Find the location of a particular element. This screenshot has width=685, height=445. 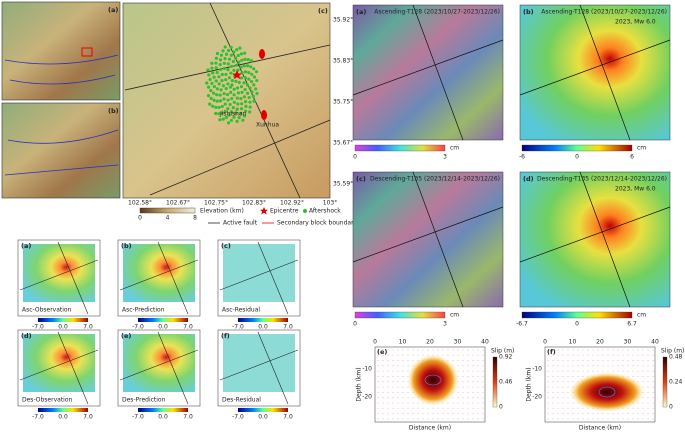

lon-tick-label: 102.67° is located at coordinates (178, 203).